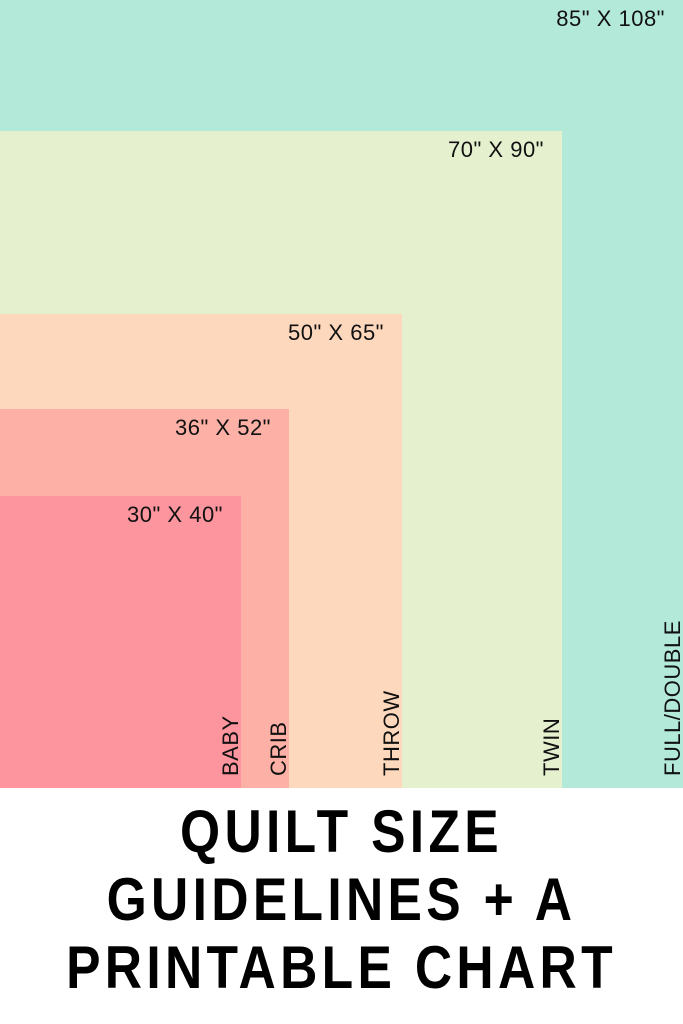 The height and width of the screenshot is (1024, 683). Describe the element at coordinates (341, 967) in the screenshot. I see `title-line-3: PRINTABLE CHART` at that location.